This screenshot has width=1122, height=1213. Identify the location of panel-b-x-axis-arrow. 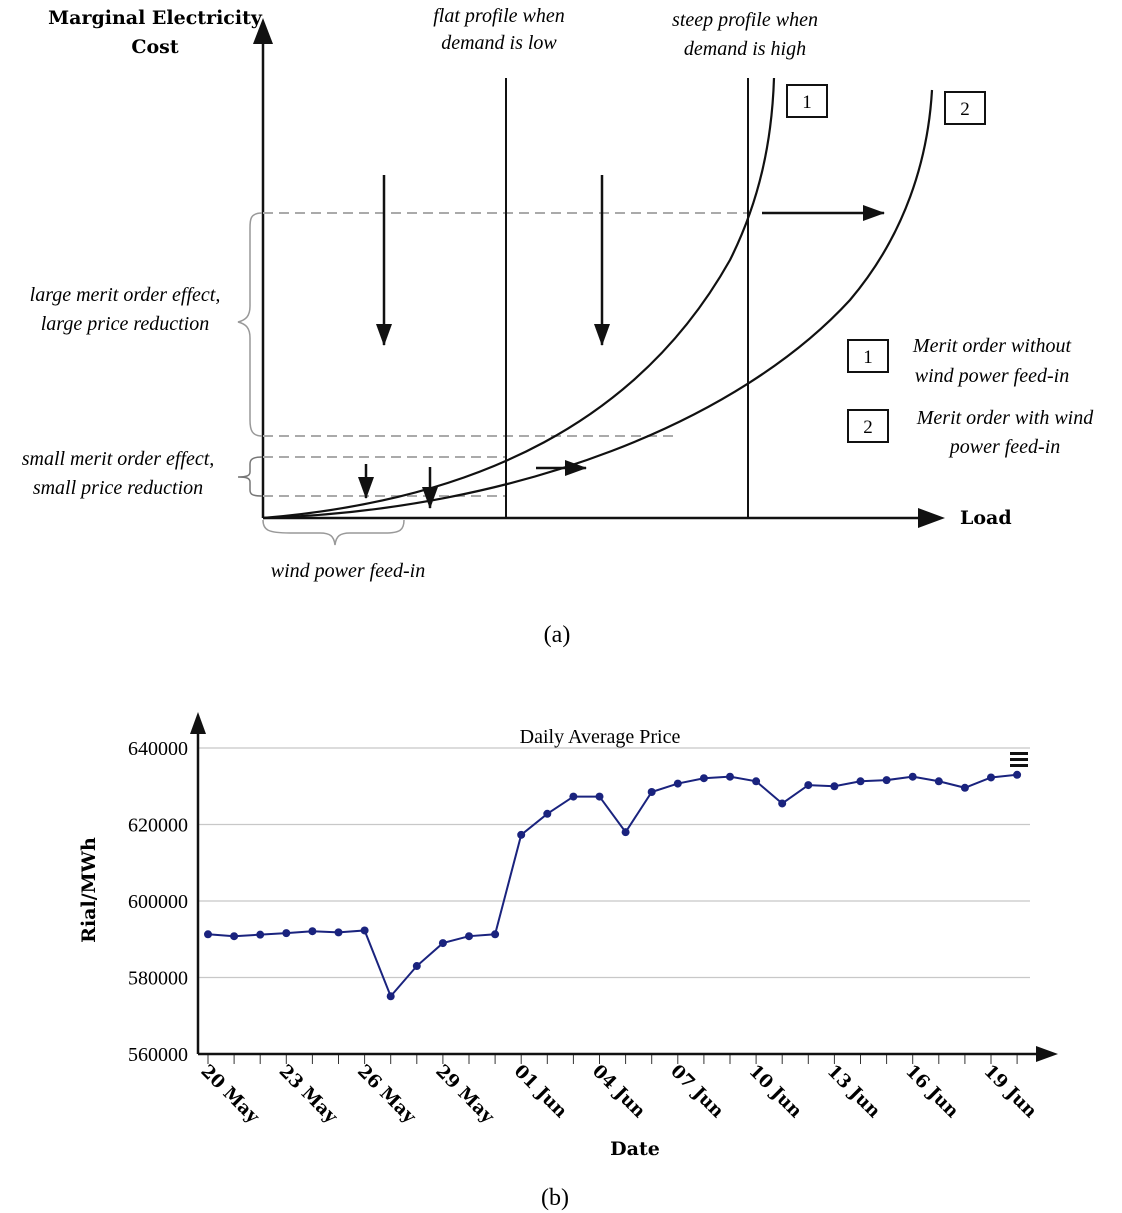
(1047, 1054).